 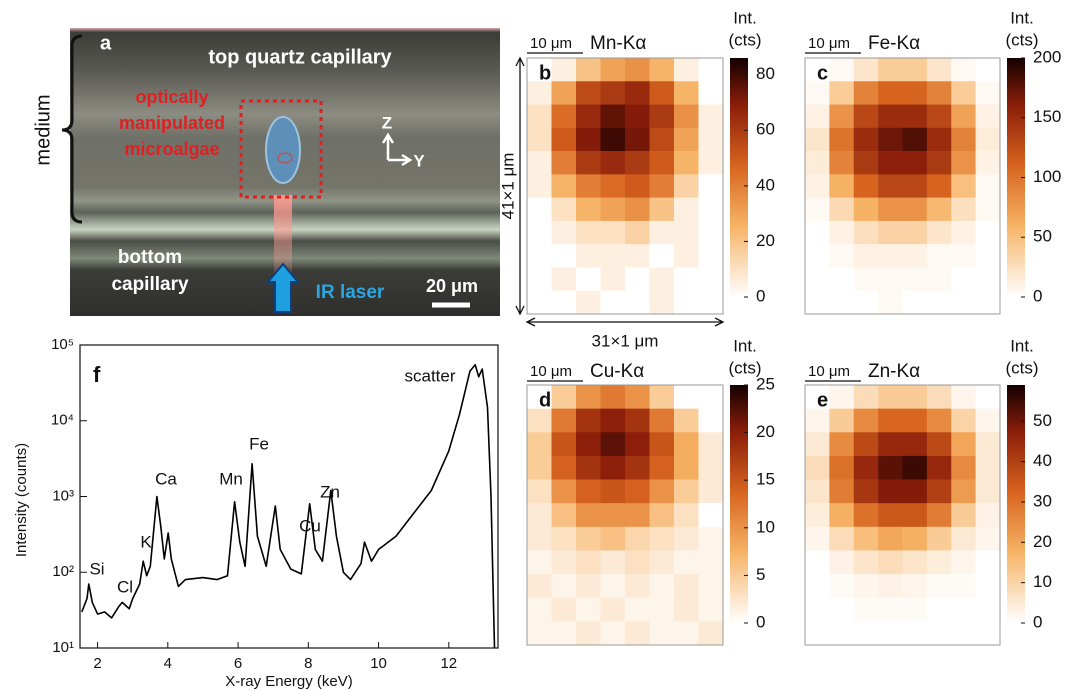 I want to click on colorbar-tick-label: 15, so click(x=765, y=479).